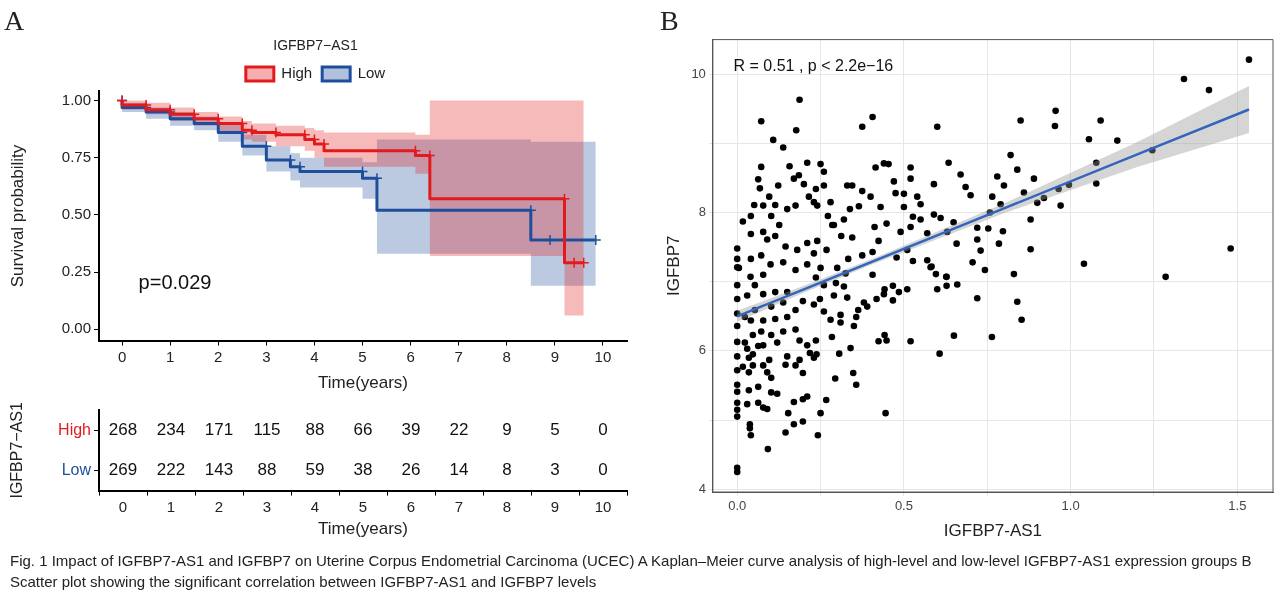 Image resolution: width=1287 pixels, height=616 pixels. Describe the element at coordinates (315, 470) in the screenshot. I see `data-label: 59` at that location.